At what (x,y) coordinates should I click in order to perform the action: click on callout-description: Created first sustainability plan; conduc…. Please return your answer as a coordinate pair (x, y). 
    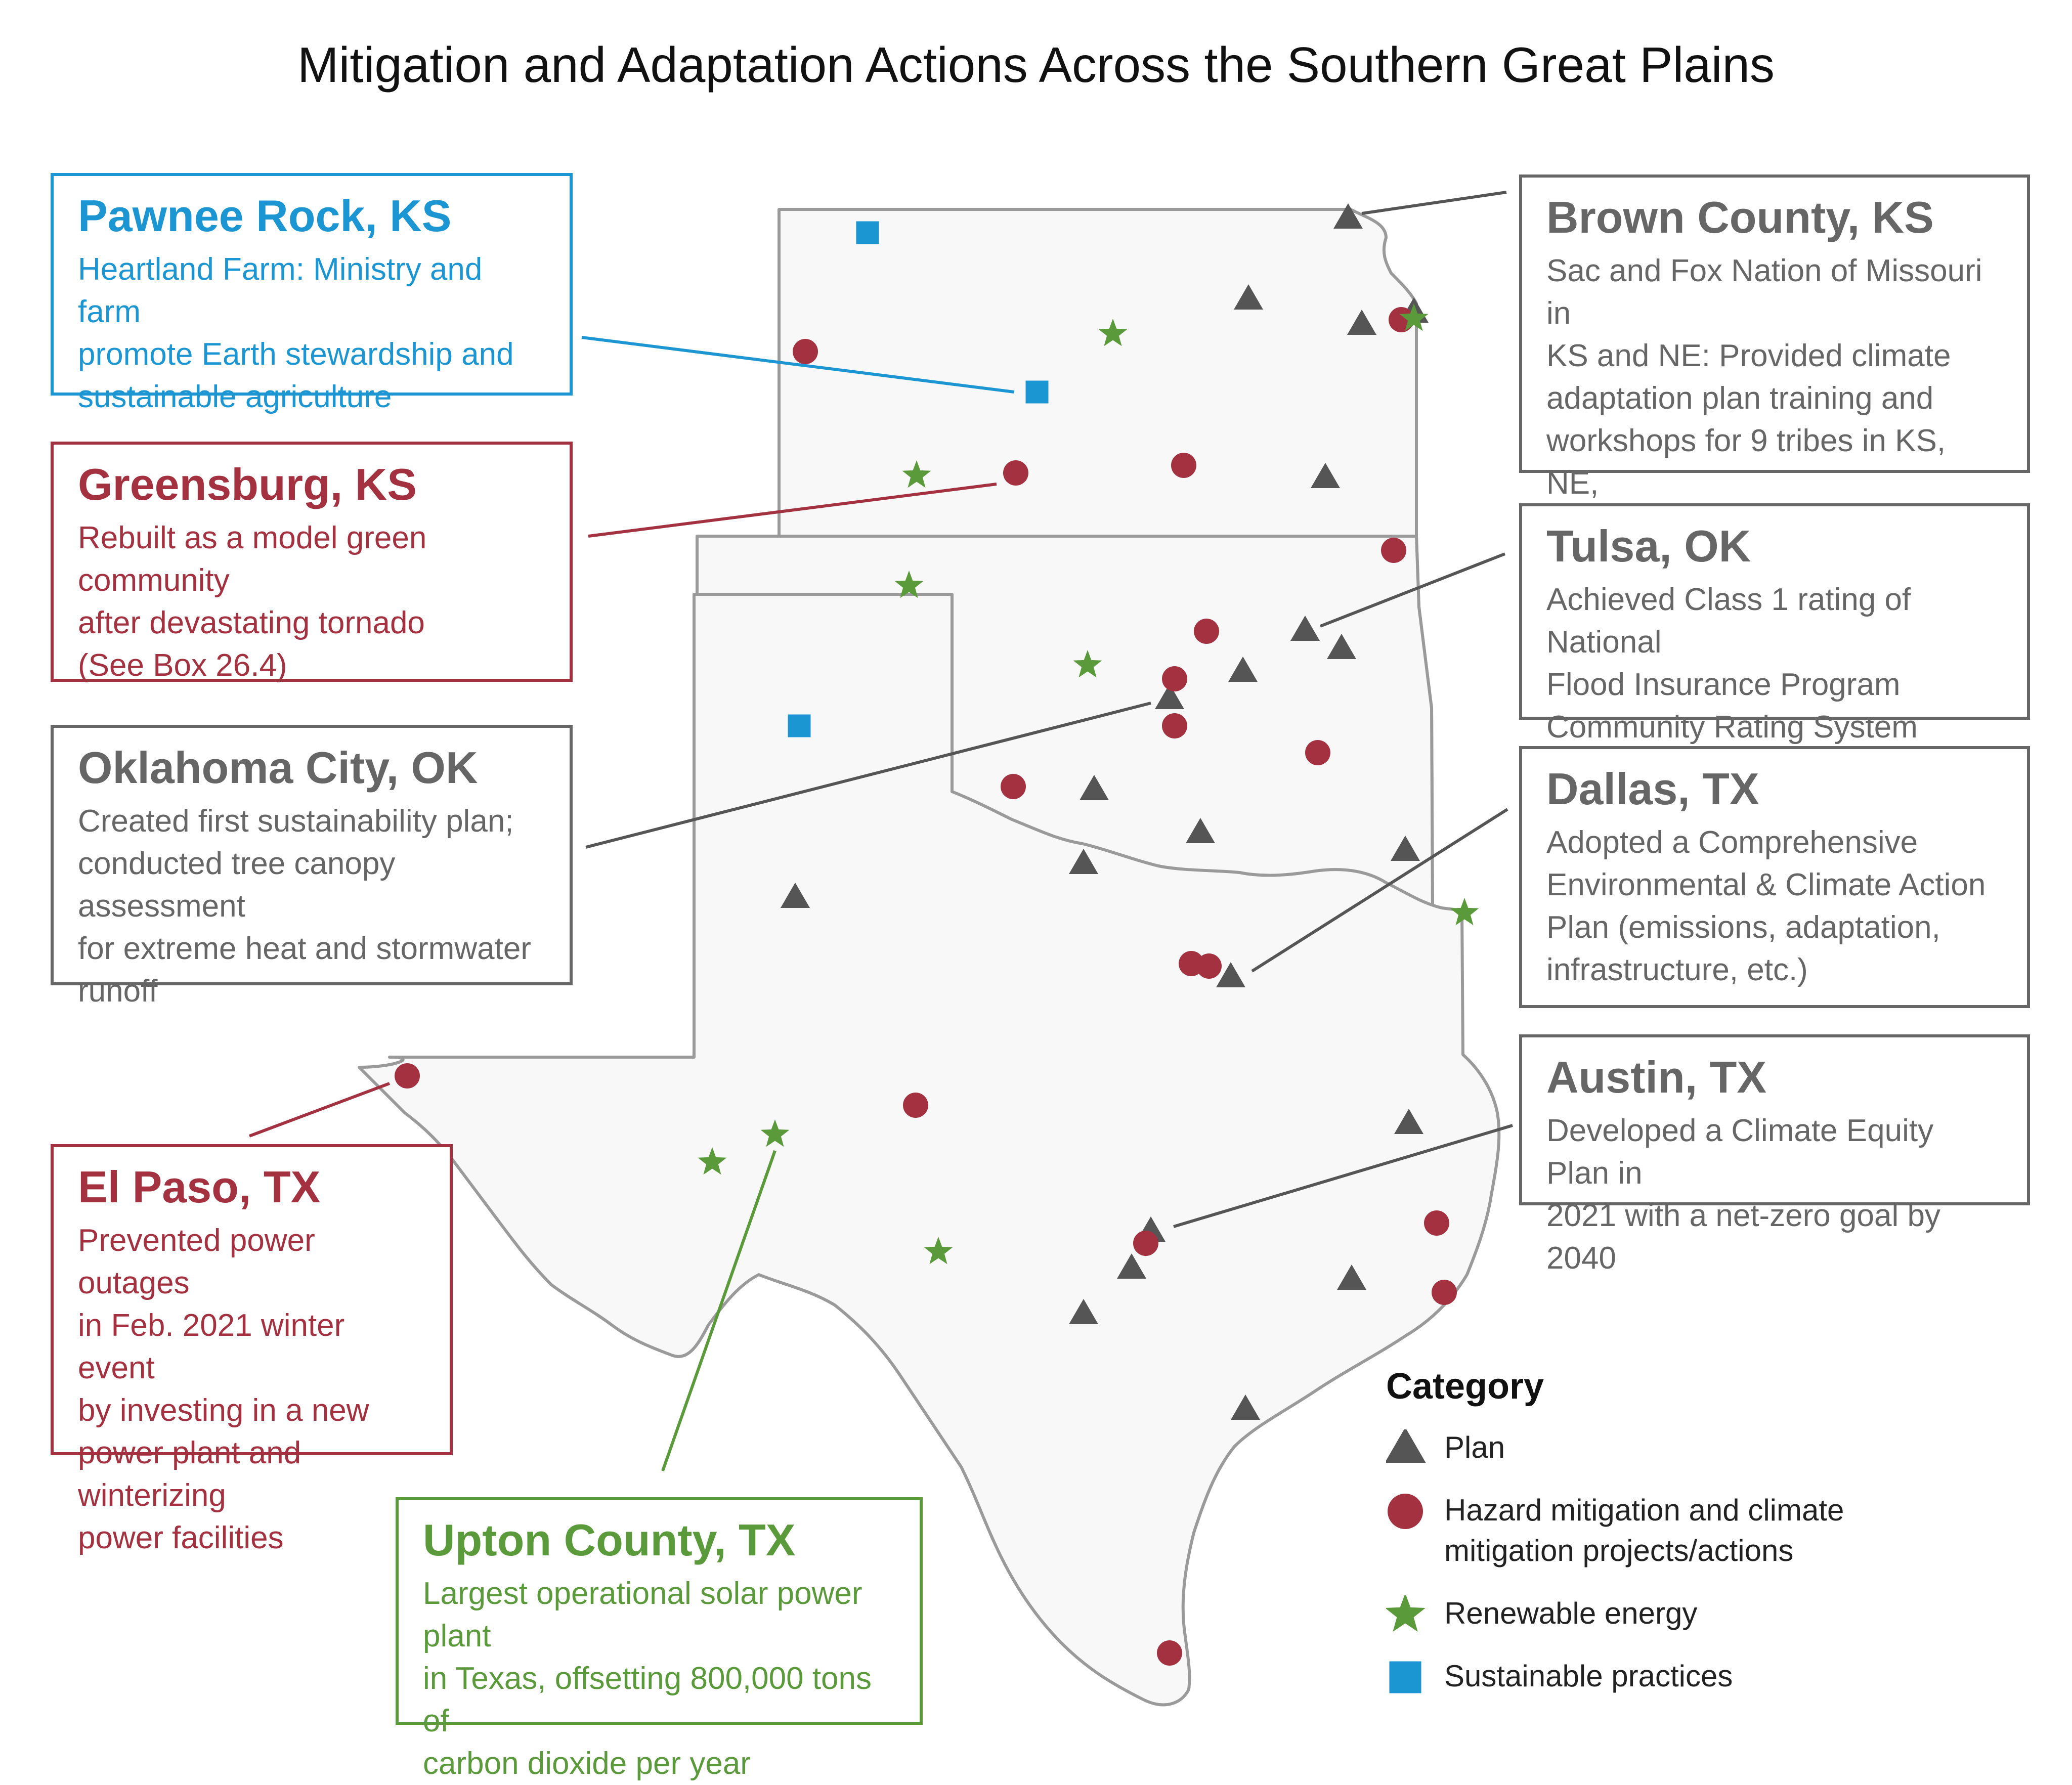
    Looking at the image, I should click on (311, 906).